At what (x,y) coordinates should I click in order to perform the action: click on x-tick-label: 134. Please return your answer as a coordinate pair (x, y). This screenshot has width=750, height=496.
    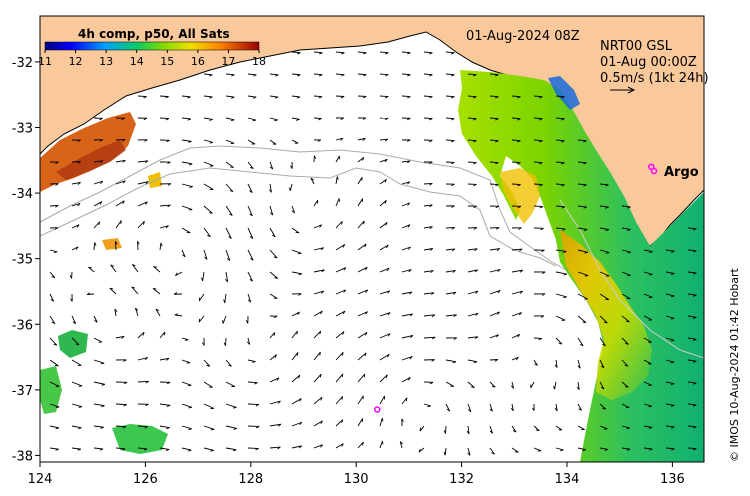
    Looking at the image, I should click on (567, 479).